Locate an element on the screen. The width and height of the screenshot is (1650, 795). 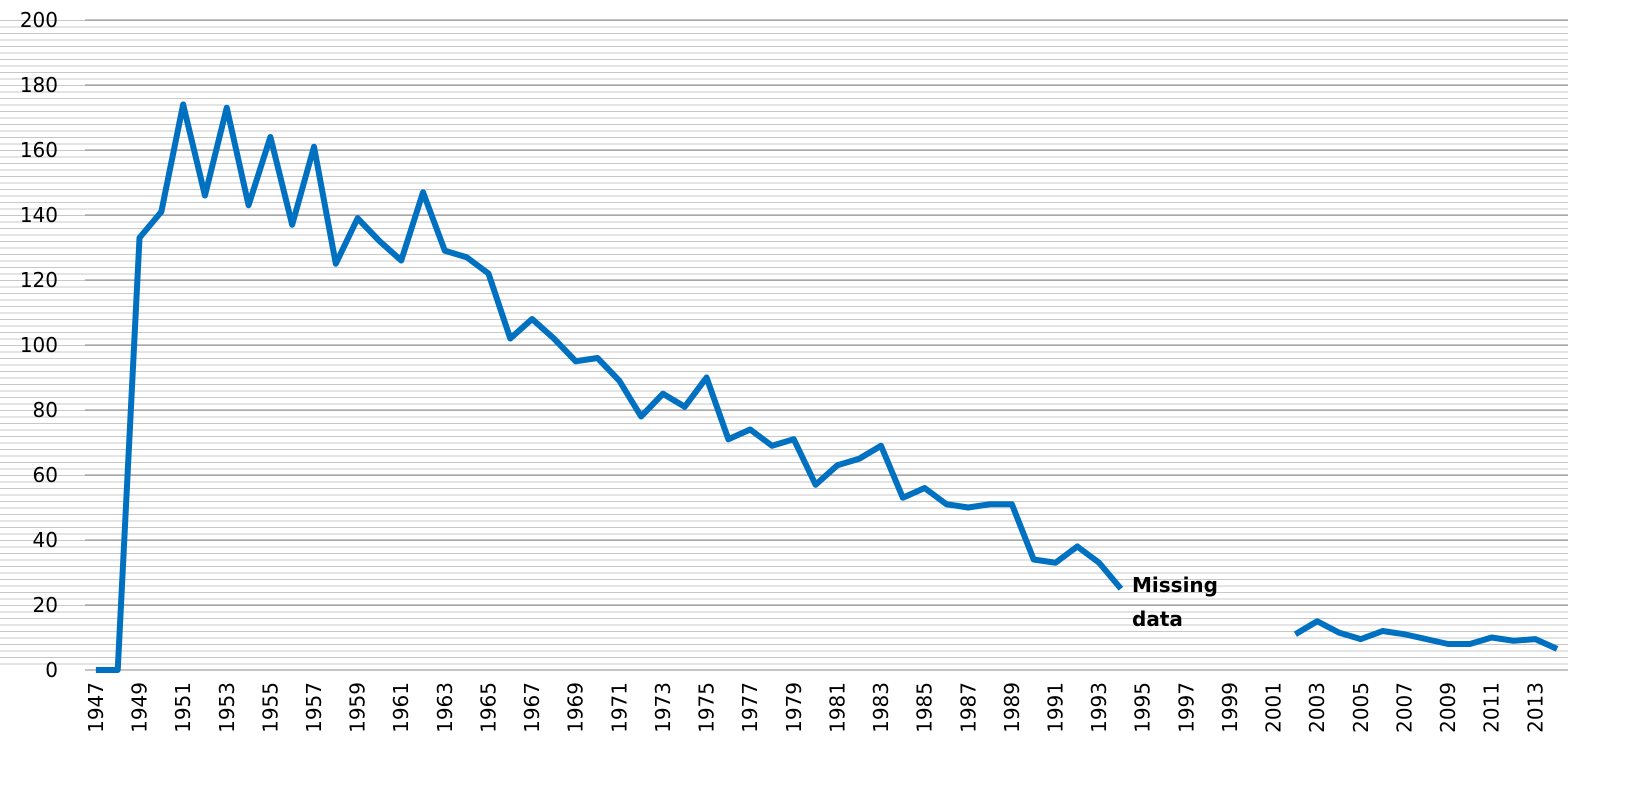
x-tick-label: 1993 is located at coordinates (1099, 707).